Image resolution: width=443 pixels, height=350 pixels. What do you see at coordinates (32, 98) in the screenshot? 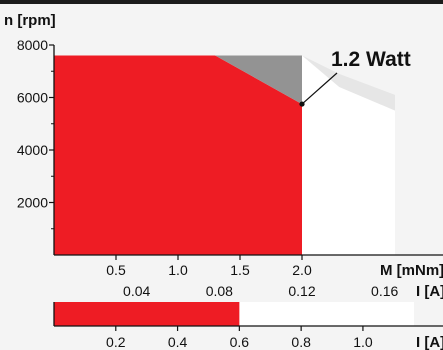
I see `y-tick-label: 6000` at bounding box center [32, 98].